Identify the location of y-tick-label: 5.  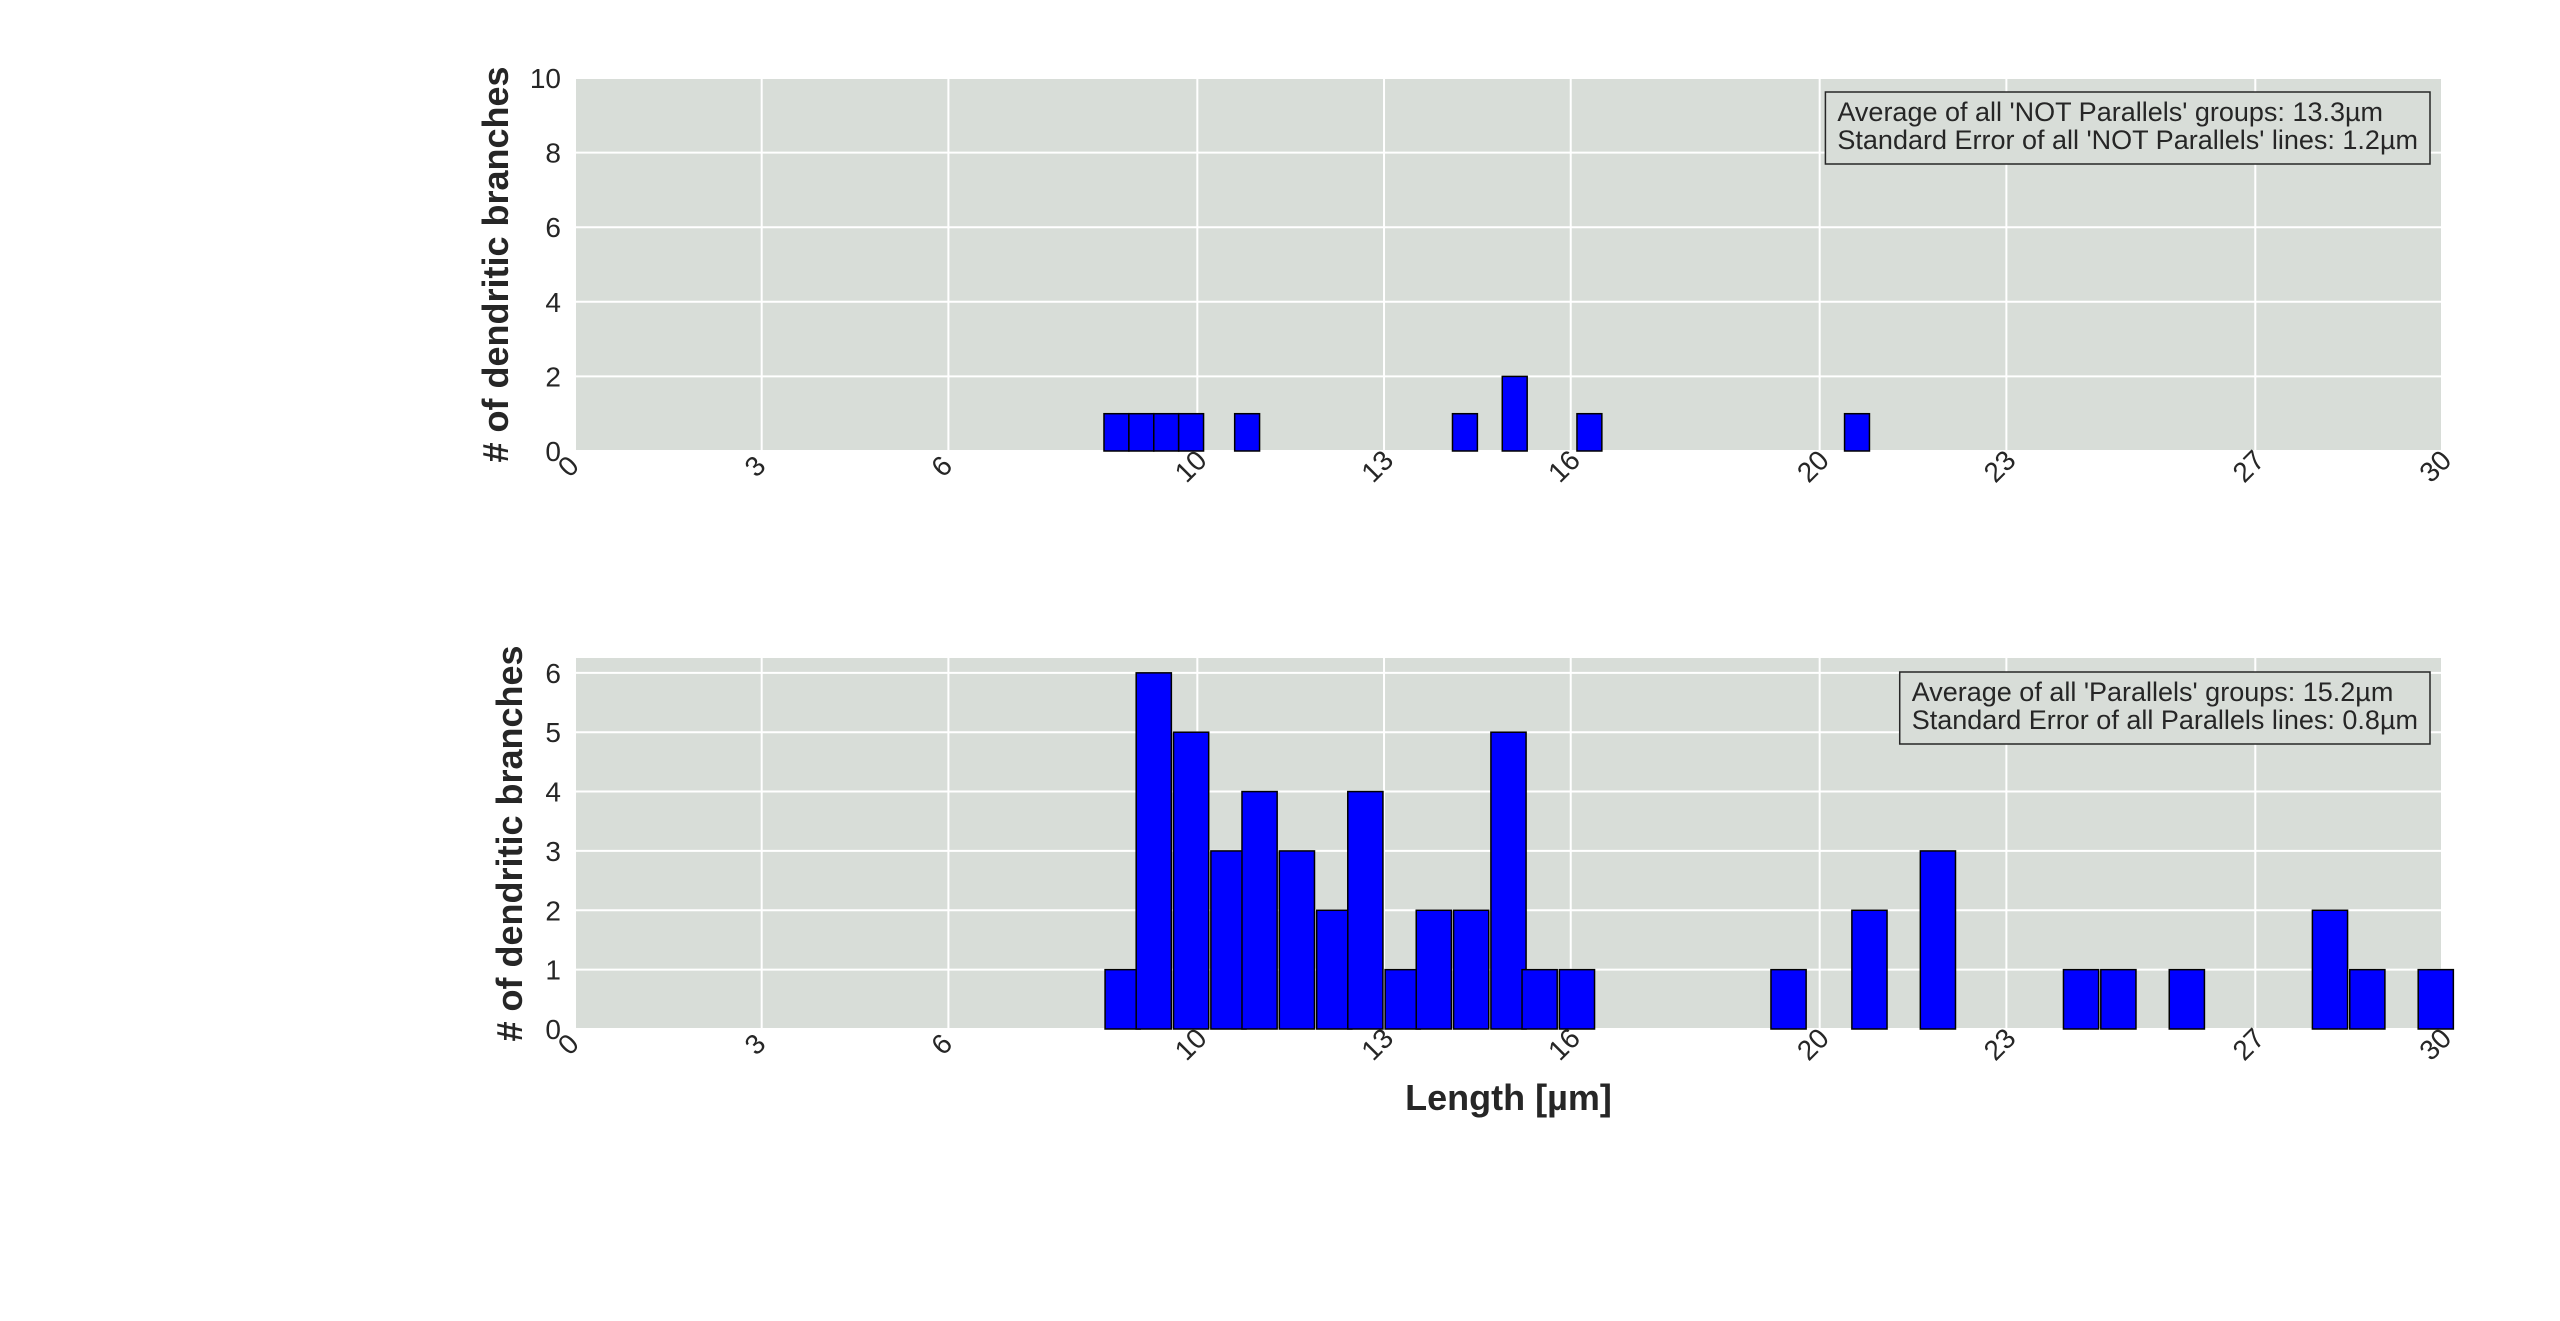
(553, 732).